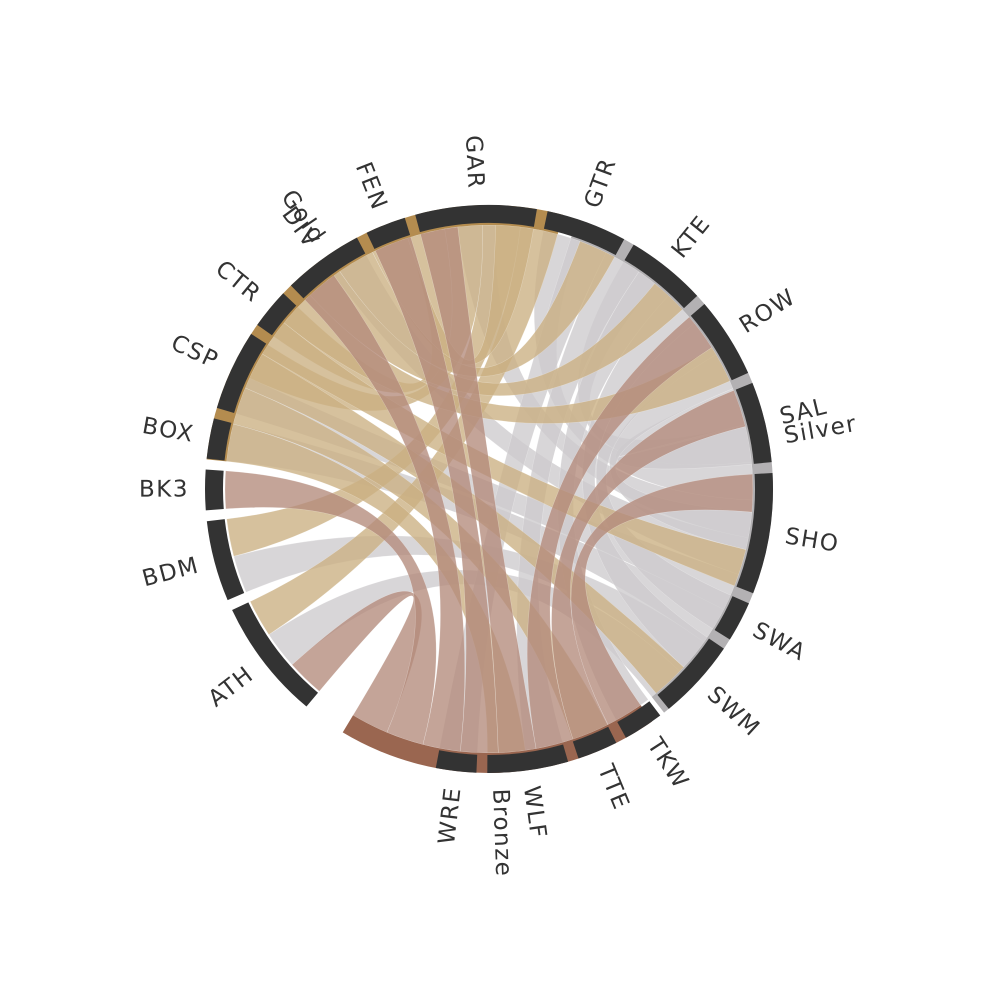 The height and width of the screenshot is (984, 984). What do you see at coordinates (584, 233) in the screenshot?
I see `arc-gtr` at bounding box center [584, 233].